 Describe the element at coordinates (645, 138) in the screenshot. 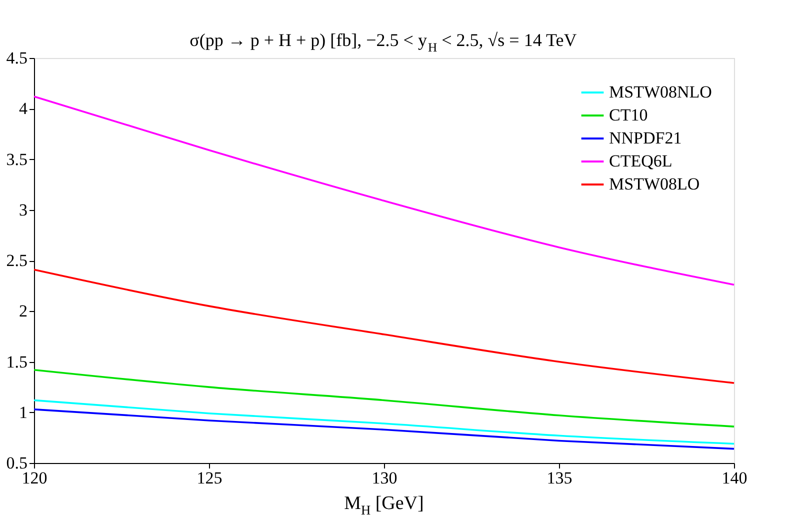

I see `legend-label: NNPDF21` at that location.